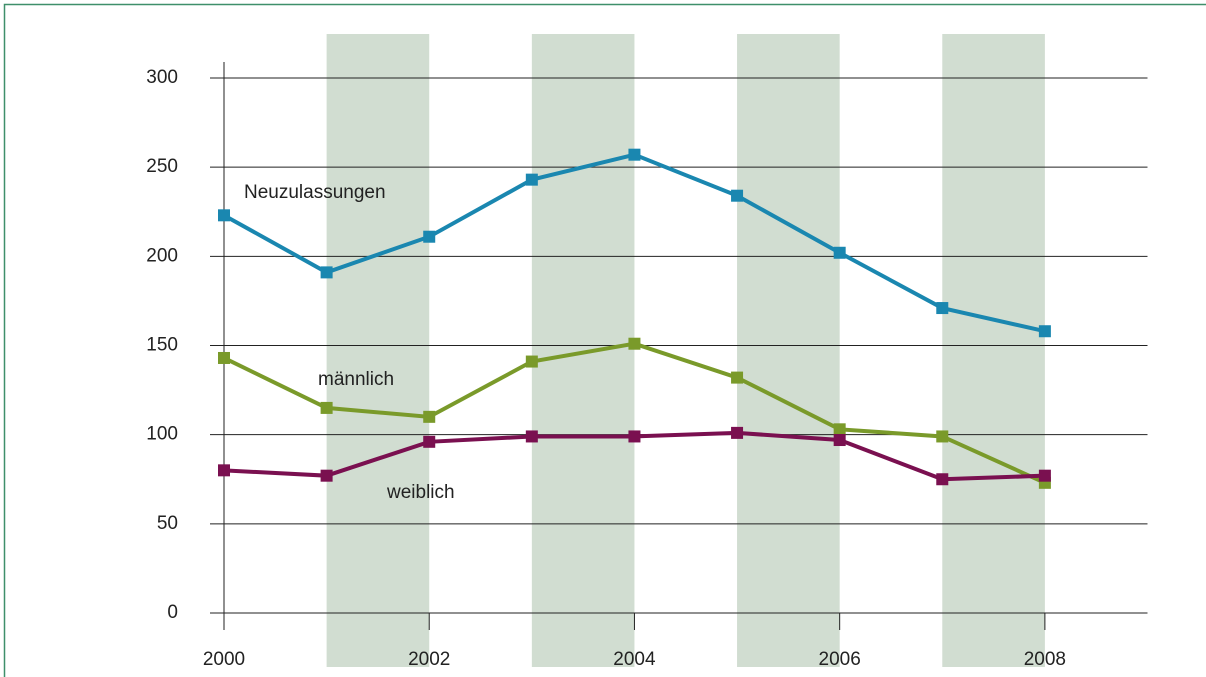 The image size is (1206, 677). What do you see at coordinates (224, 659) in the screenshot?
I see `x-tick-label: 2000` at bounding box center [224, 659].